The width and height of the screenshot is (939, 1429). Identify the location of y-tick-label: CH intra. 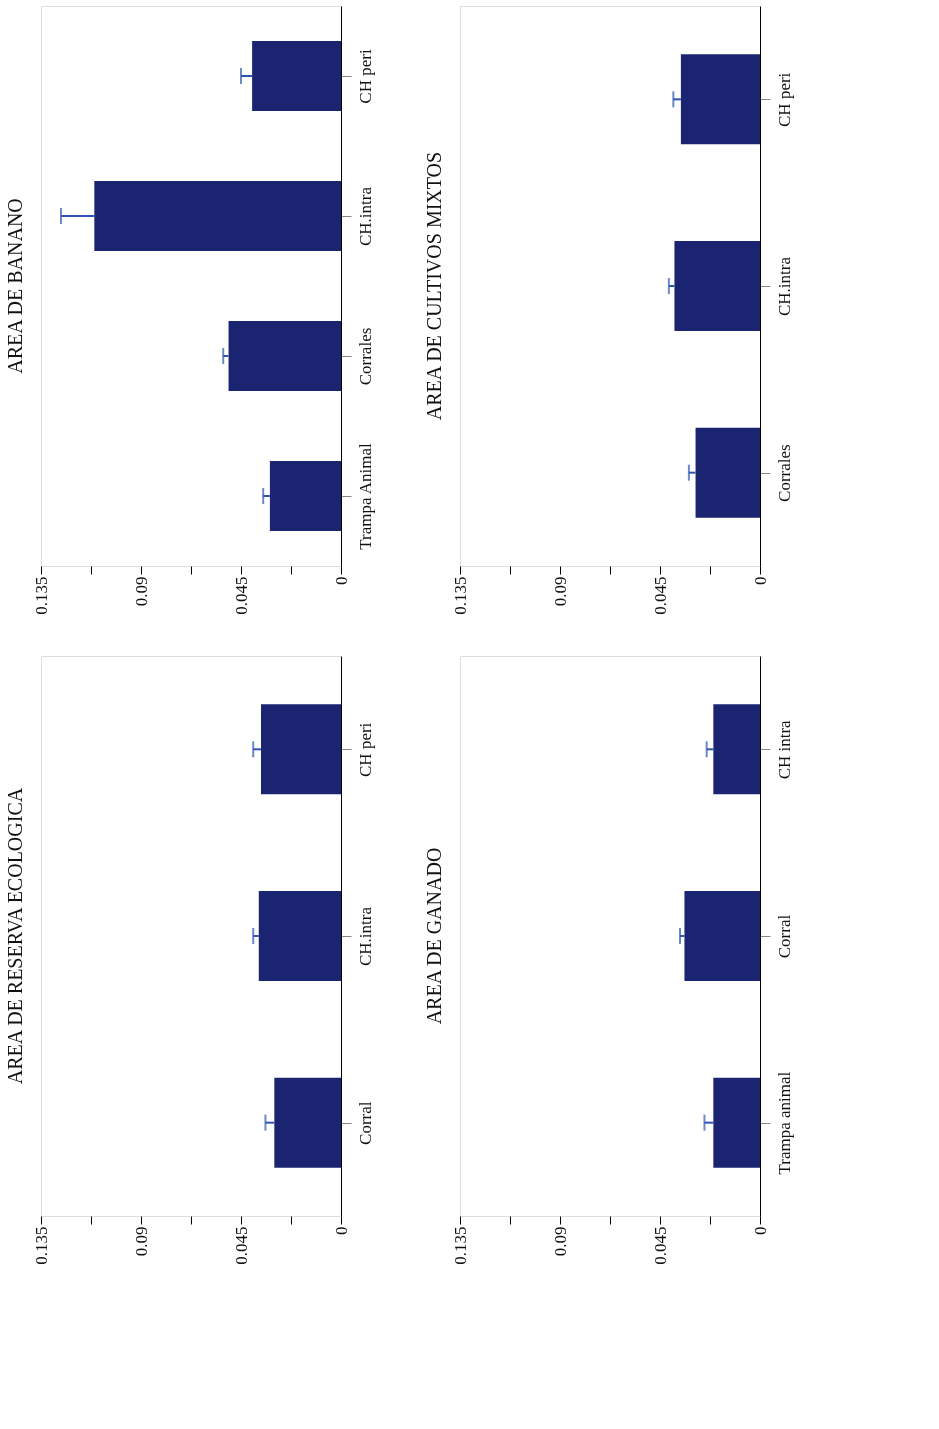
(784, 749).